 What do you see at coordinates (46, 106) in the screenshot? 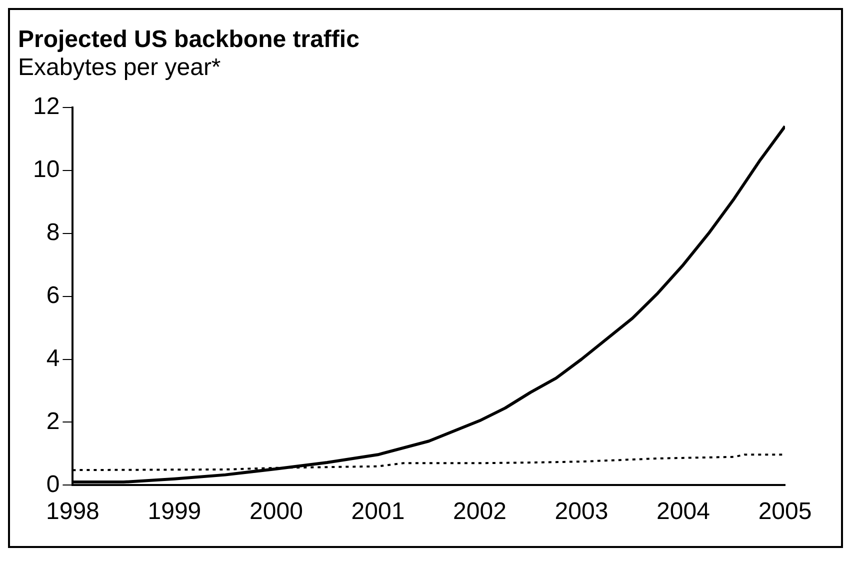
I see `y-tick-label: 12` at bounding box center [46, 106].